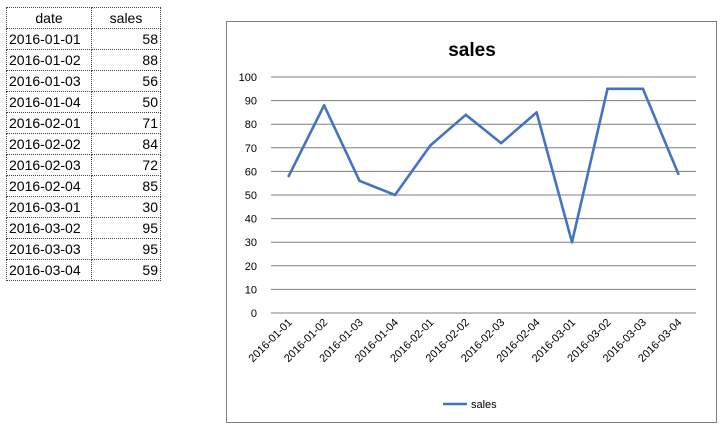  Describe the element at coordinates (126, 207) in the screenshot. I see `cell-sales: 30` at that location.